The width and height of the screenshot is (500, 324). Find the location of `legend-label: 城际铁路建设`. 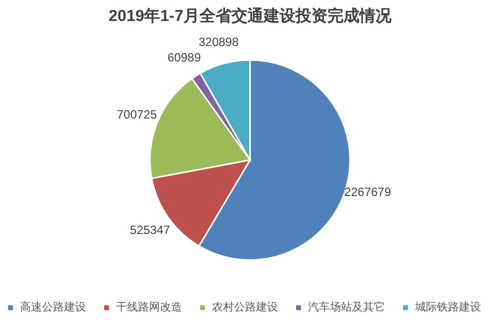

legend-label: 城际铁路建设 is located at coordinates (447, 307).